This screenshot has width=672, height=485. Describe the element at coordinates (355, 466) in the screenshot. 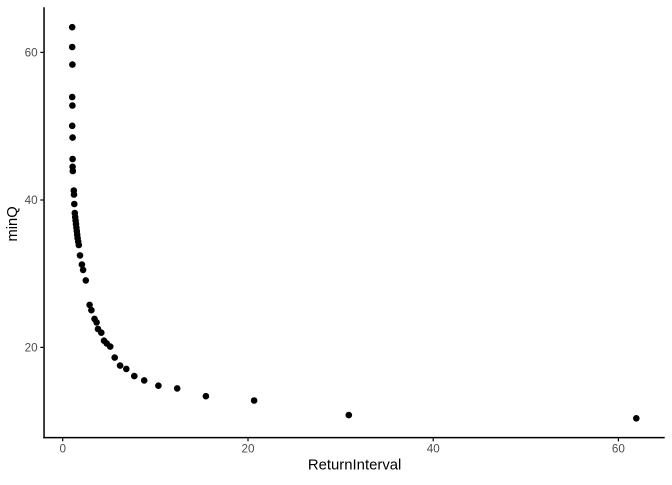

I see `svg-text: ReturnInterval` at that location.